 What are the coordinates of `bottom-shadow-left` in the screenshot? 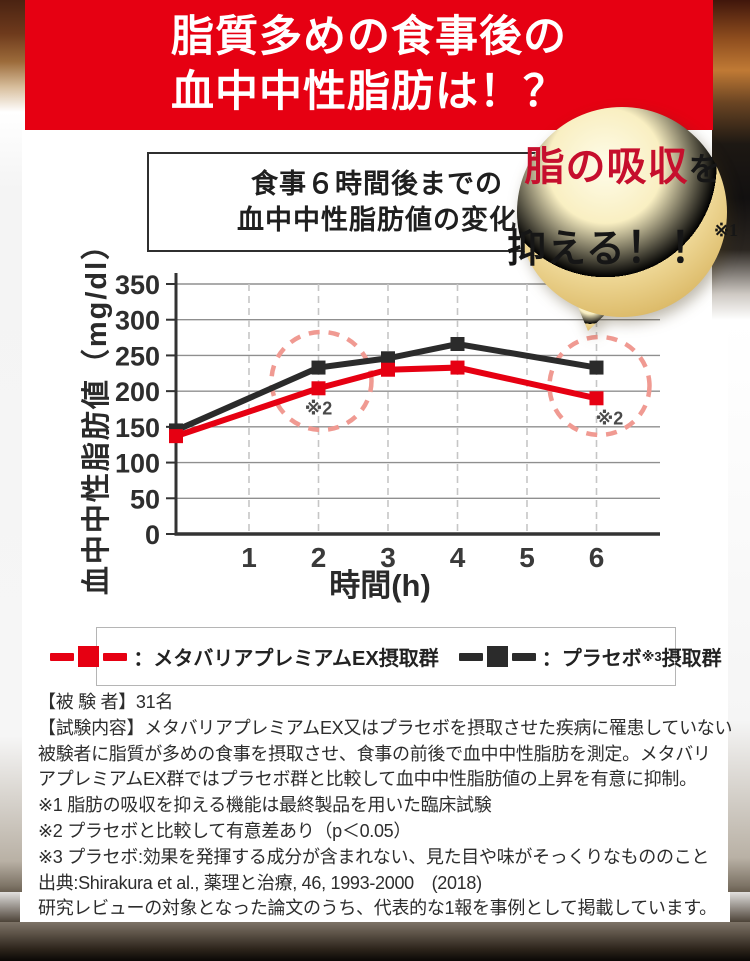 It's located at (10, 904).